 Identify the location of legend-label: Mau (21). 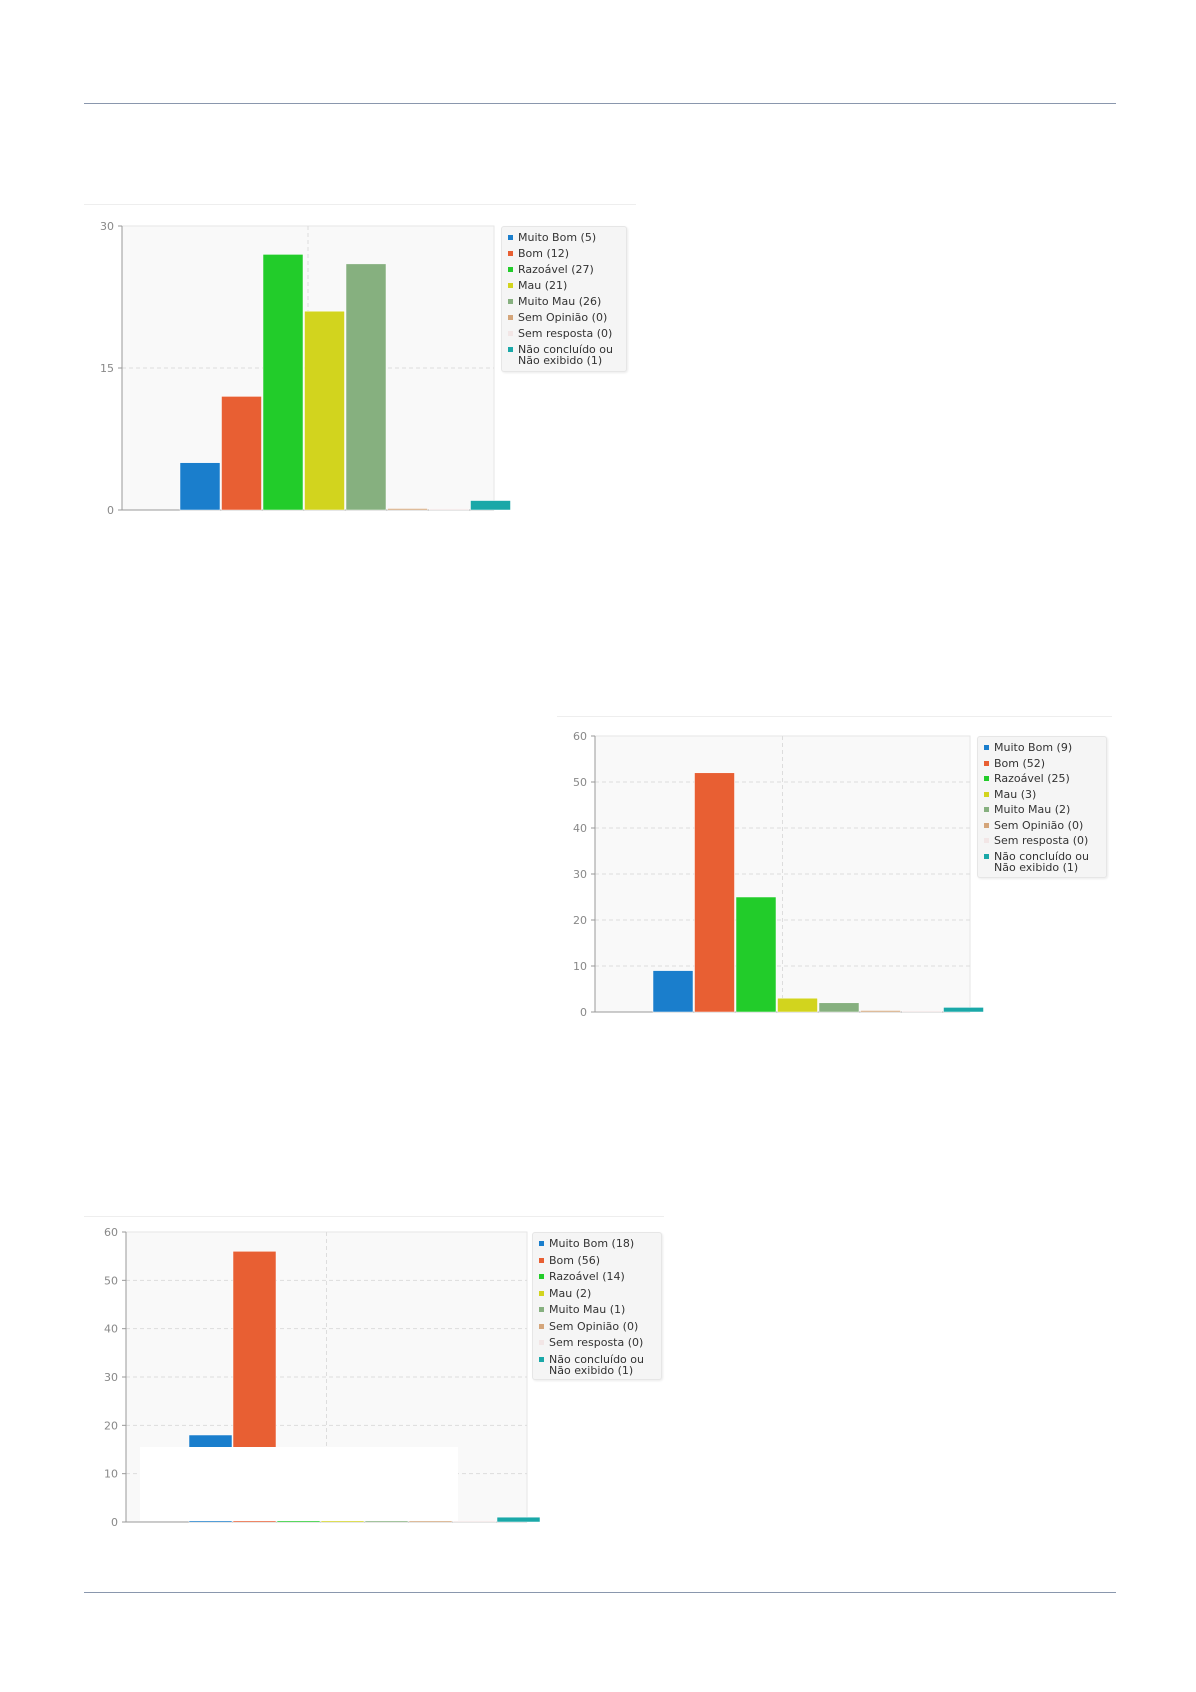
(543, 285).